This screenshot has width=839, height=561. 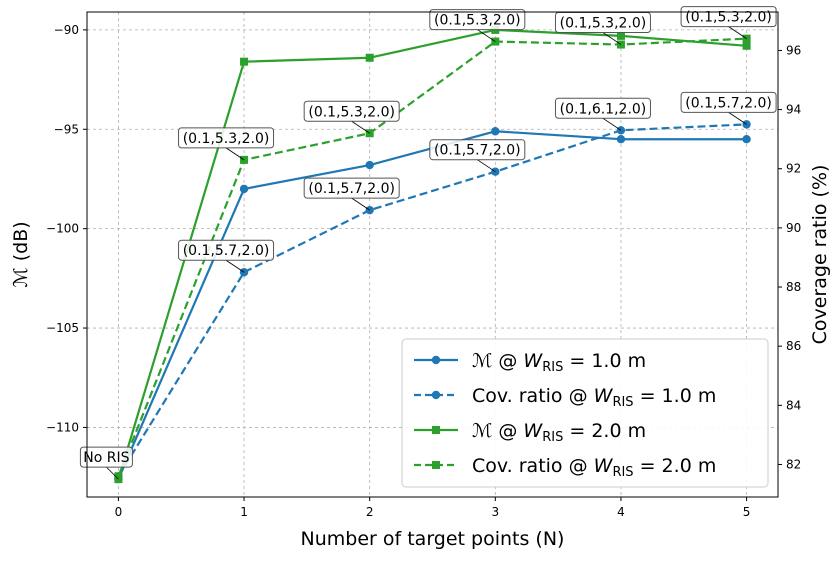 I want to click on legend-entry-2: ℳ @ WRIS = 2.0 m, so click(x=530, y=432).